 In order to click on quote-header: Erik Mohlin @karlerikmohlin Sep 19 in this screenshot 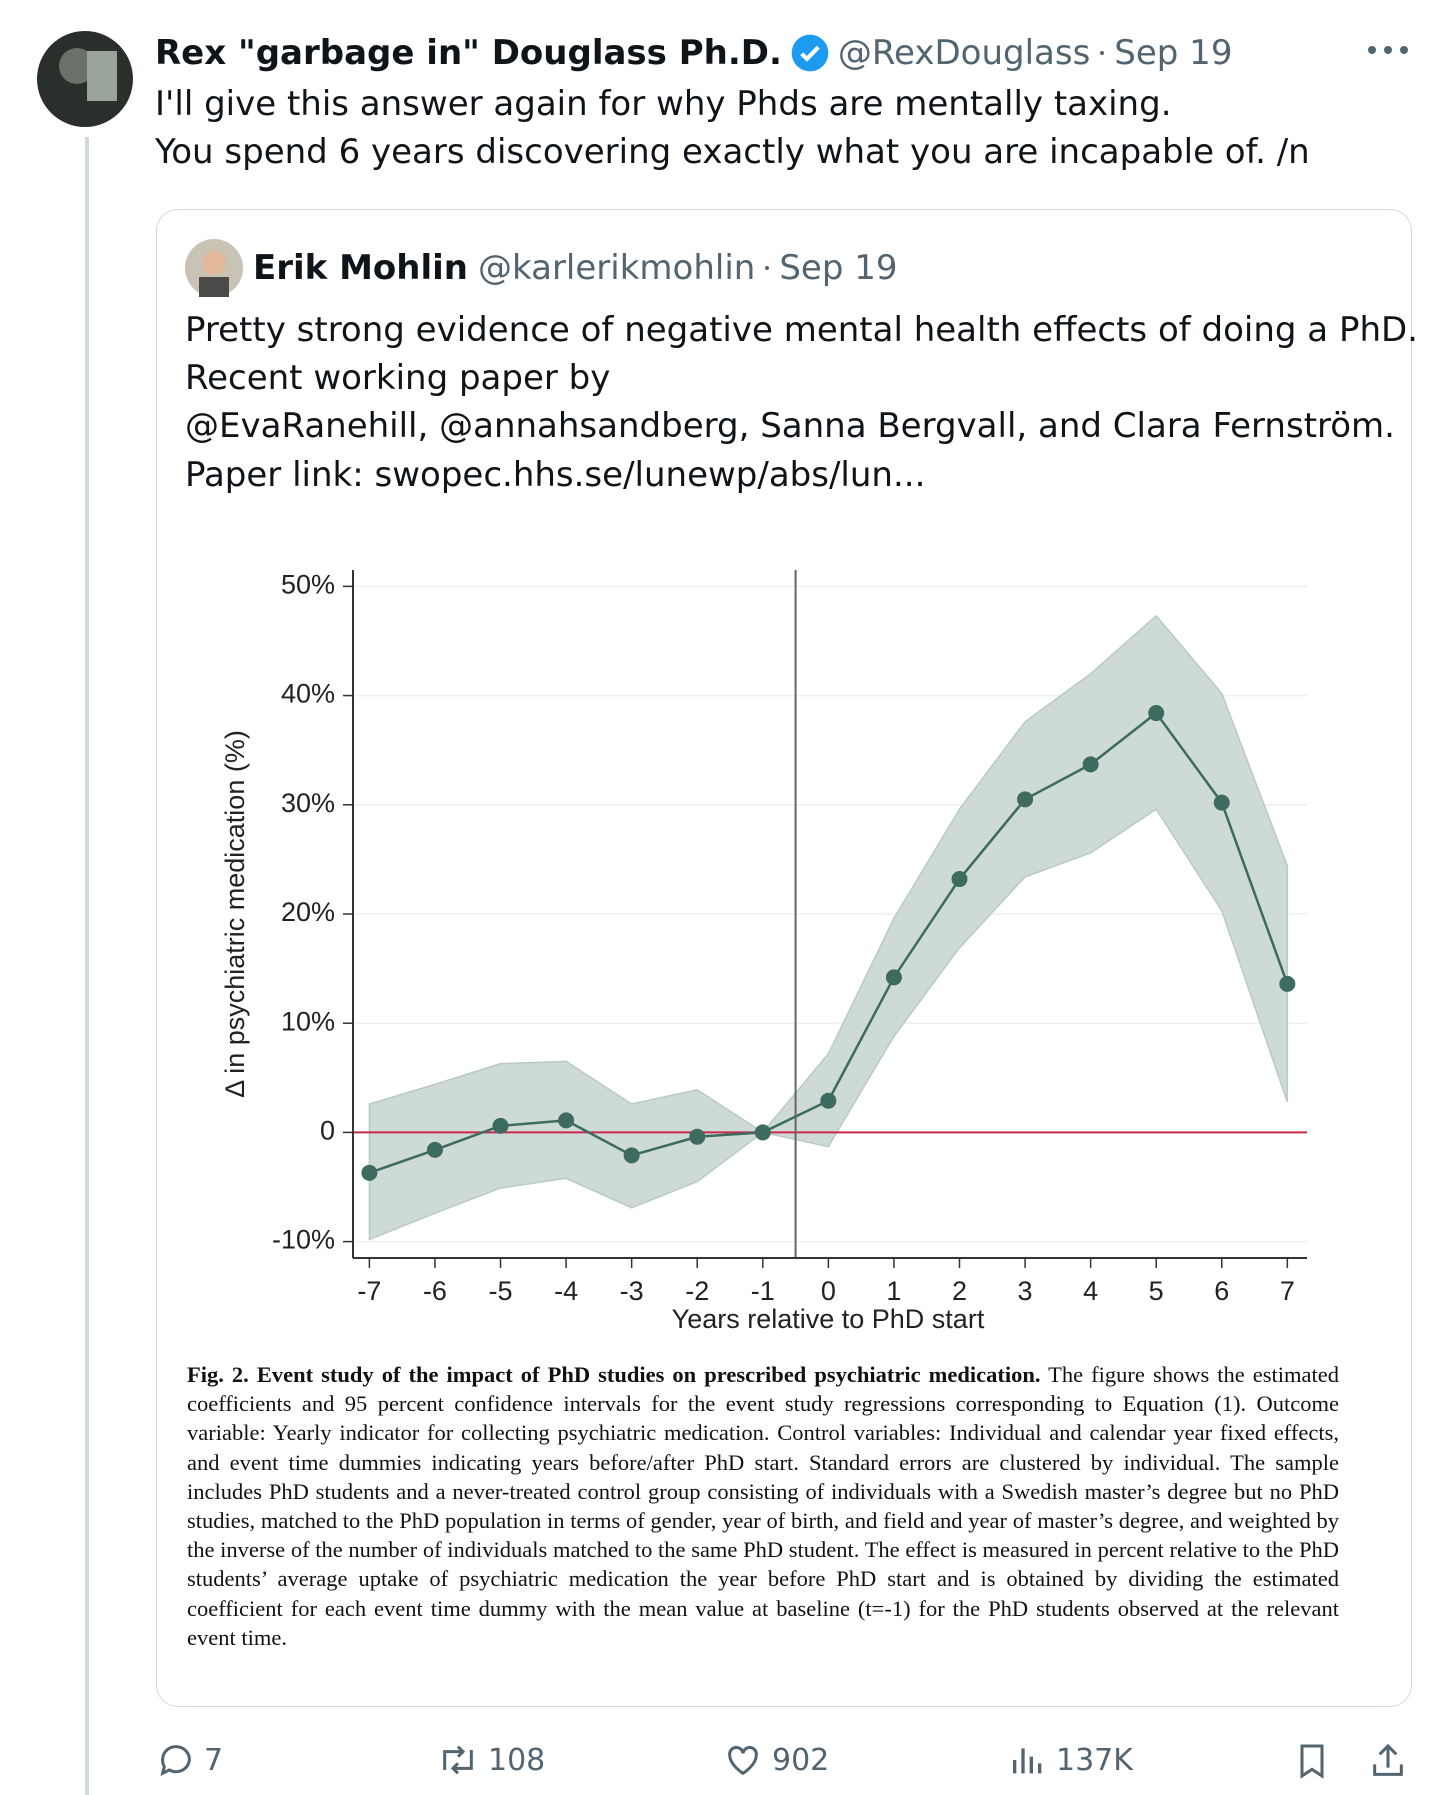, I will do `click(575, 268)`.